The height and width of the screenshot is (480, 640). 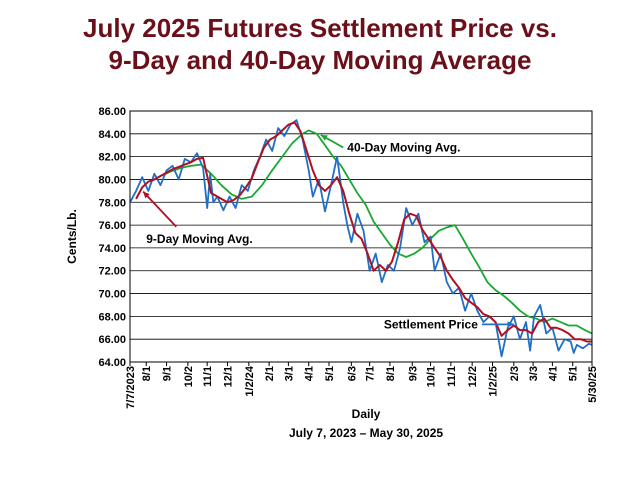 What do you see at coordinates (493, 381) in the screenshot?
I see `x-tick-label: 1/2/25` at bounding box center [493, 381].